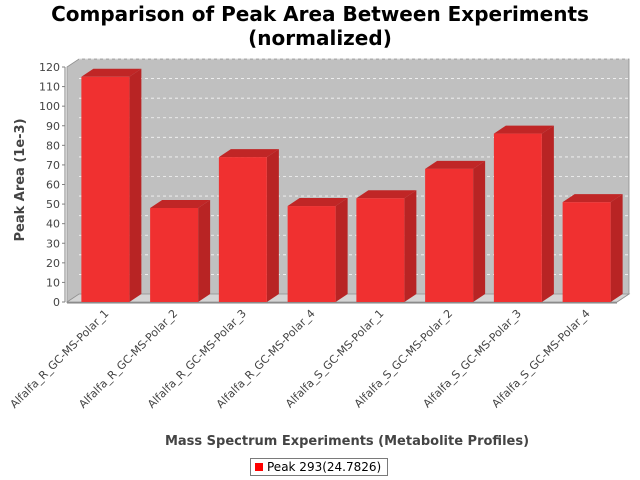 The width and height of the screenshot is (640, 480). I want to click on legend: Peak 293(24.7826), so click(319, 467).